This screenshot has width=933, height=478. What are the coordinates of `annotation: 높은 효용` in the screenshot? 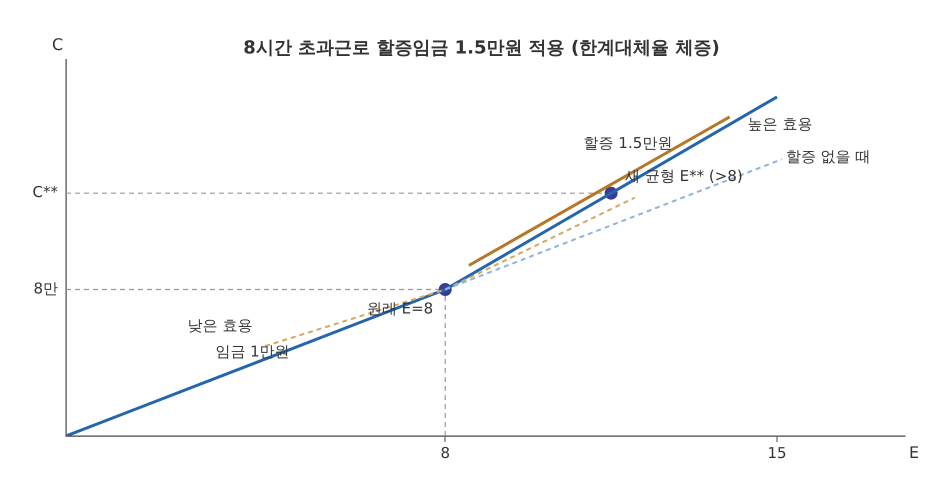 It's located at (780, 123).